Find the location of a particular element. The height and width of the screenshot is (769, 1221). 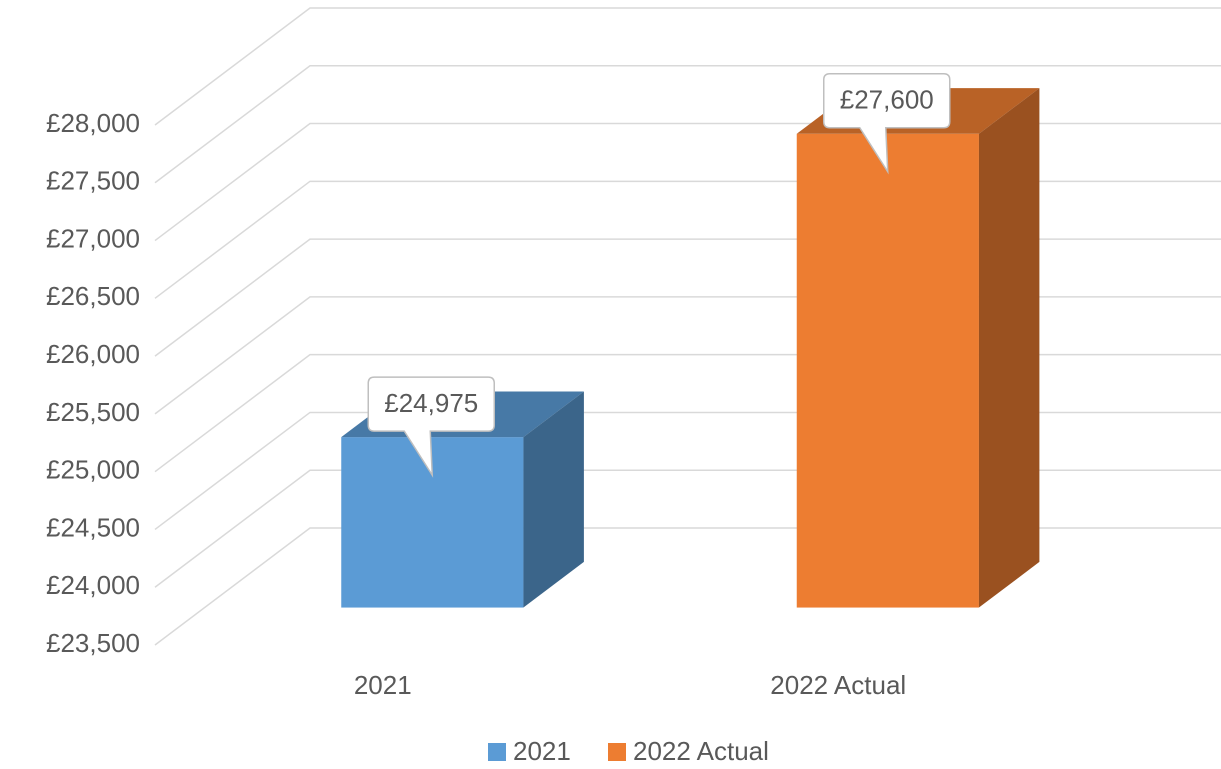

legend-label: 2021 is located at coordinates (542, 751).